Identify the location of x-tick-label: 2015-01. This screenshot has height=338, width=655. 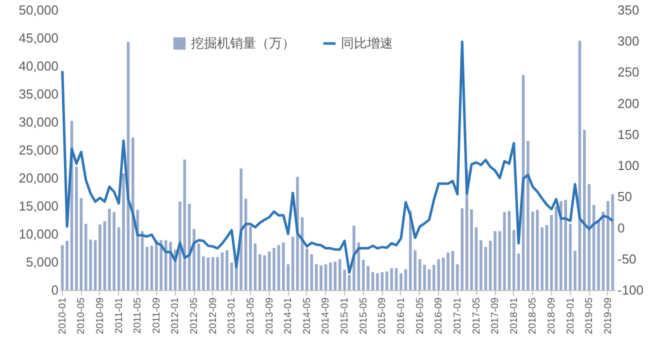
(345, 315).